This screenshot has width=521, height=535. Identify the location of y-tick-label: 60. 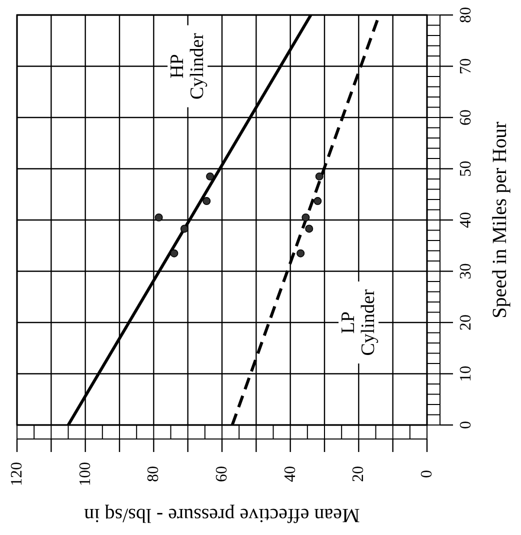
(466, 118).